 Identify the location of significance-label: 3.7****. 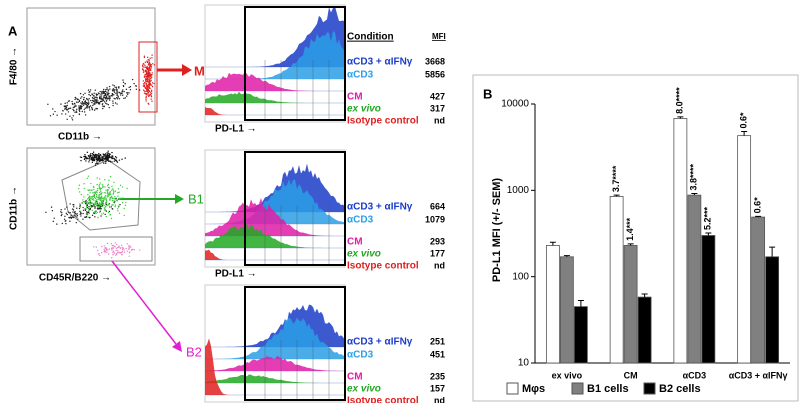
(616, 178).